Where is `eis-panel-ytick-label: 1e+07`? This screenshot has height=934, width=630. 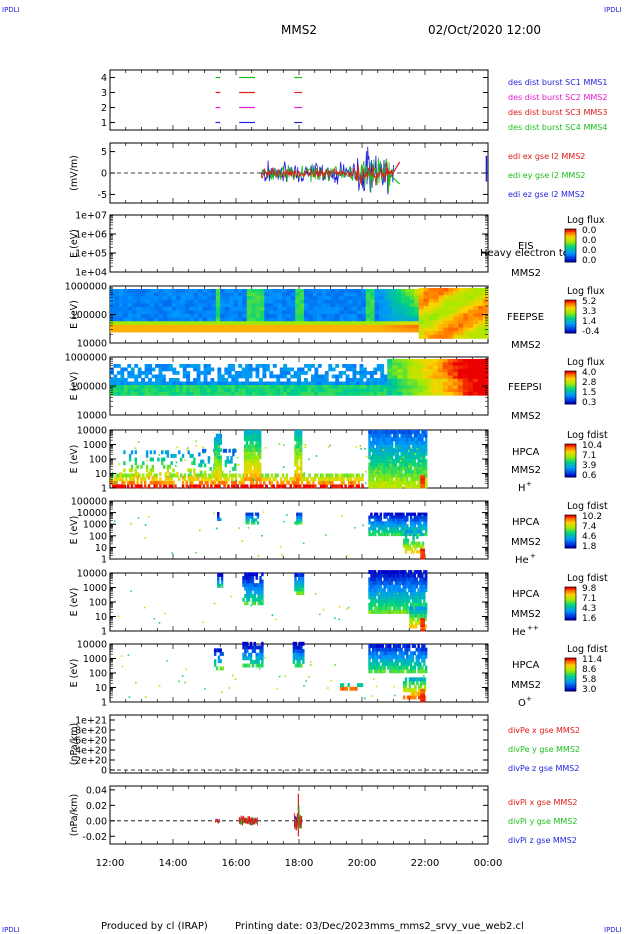
eis-panel-ytick-label: 1e+07 is located at coordinates (91, 216).